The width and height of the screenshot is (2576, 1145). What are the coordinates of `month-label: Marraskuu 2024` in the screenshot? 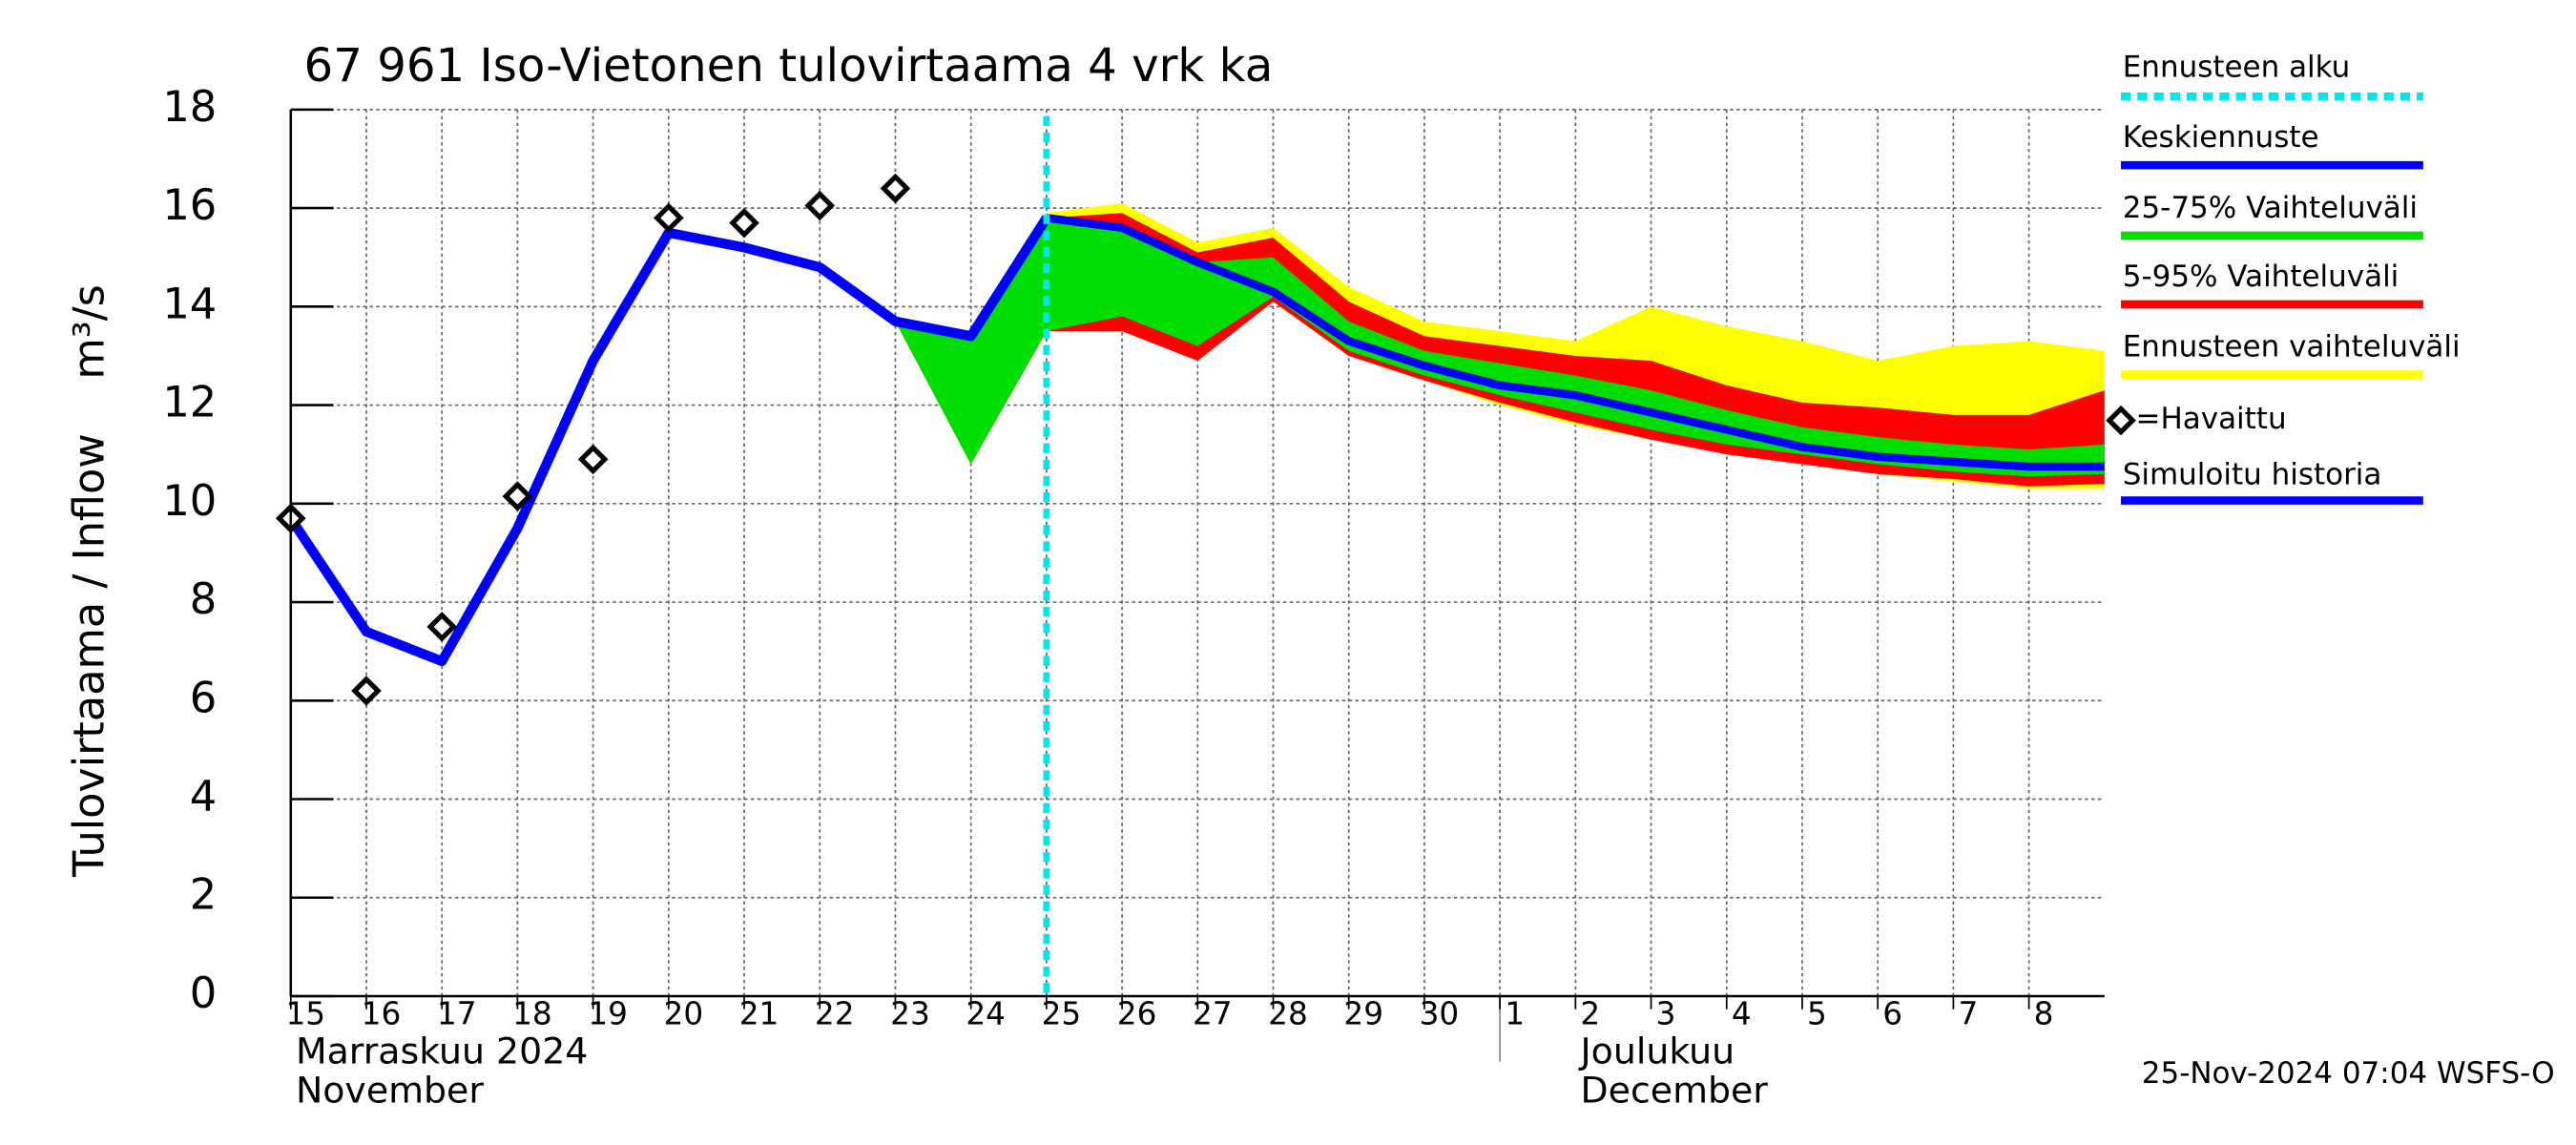 It's located at (442, 1051).